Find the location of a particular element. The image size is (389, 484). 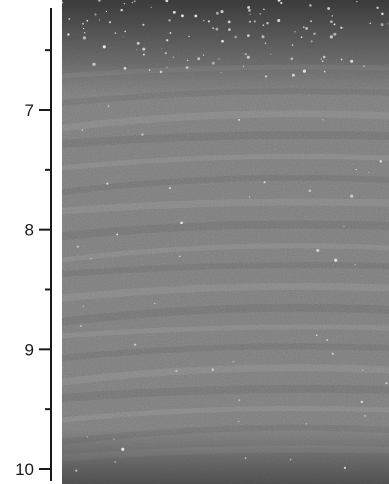

minor-ticks is located at coordinates (48, 230).